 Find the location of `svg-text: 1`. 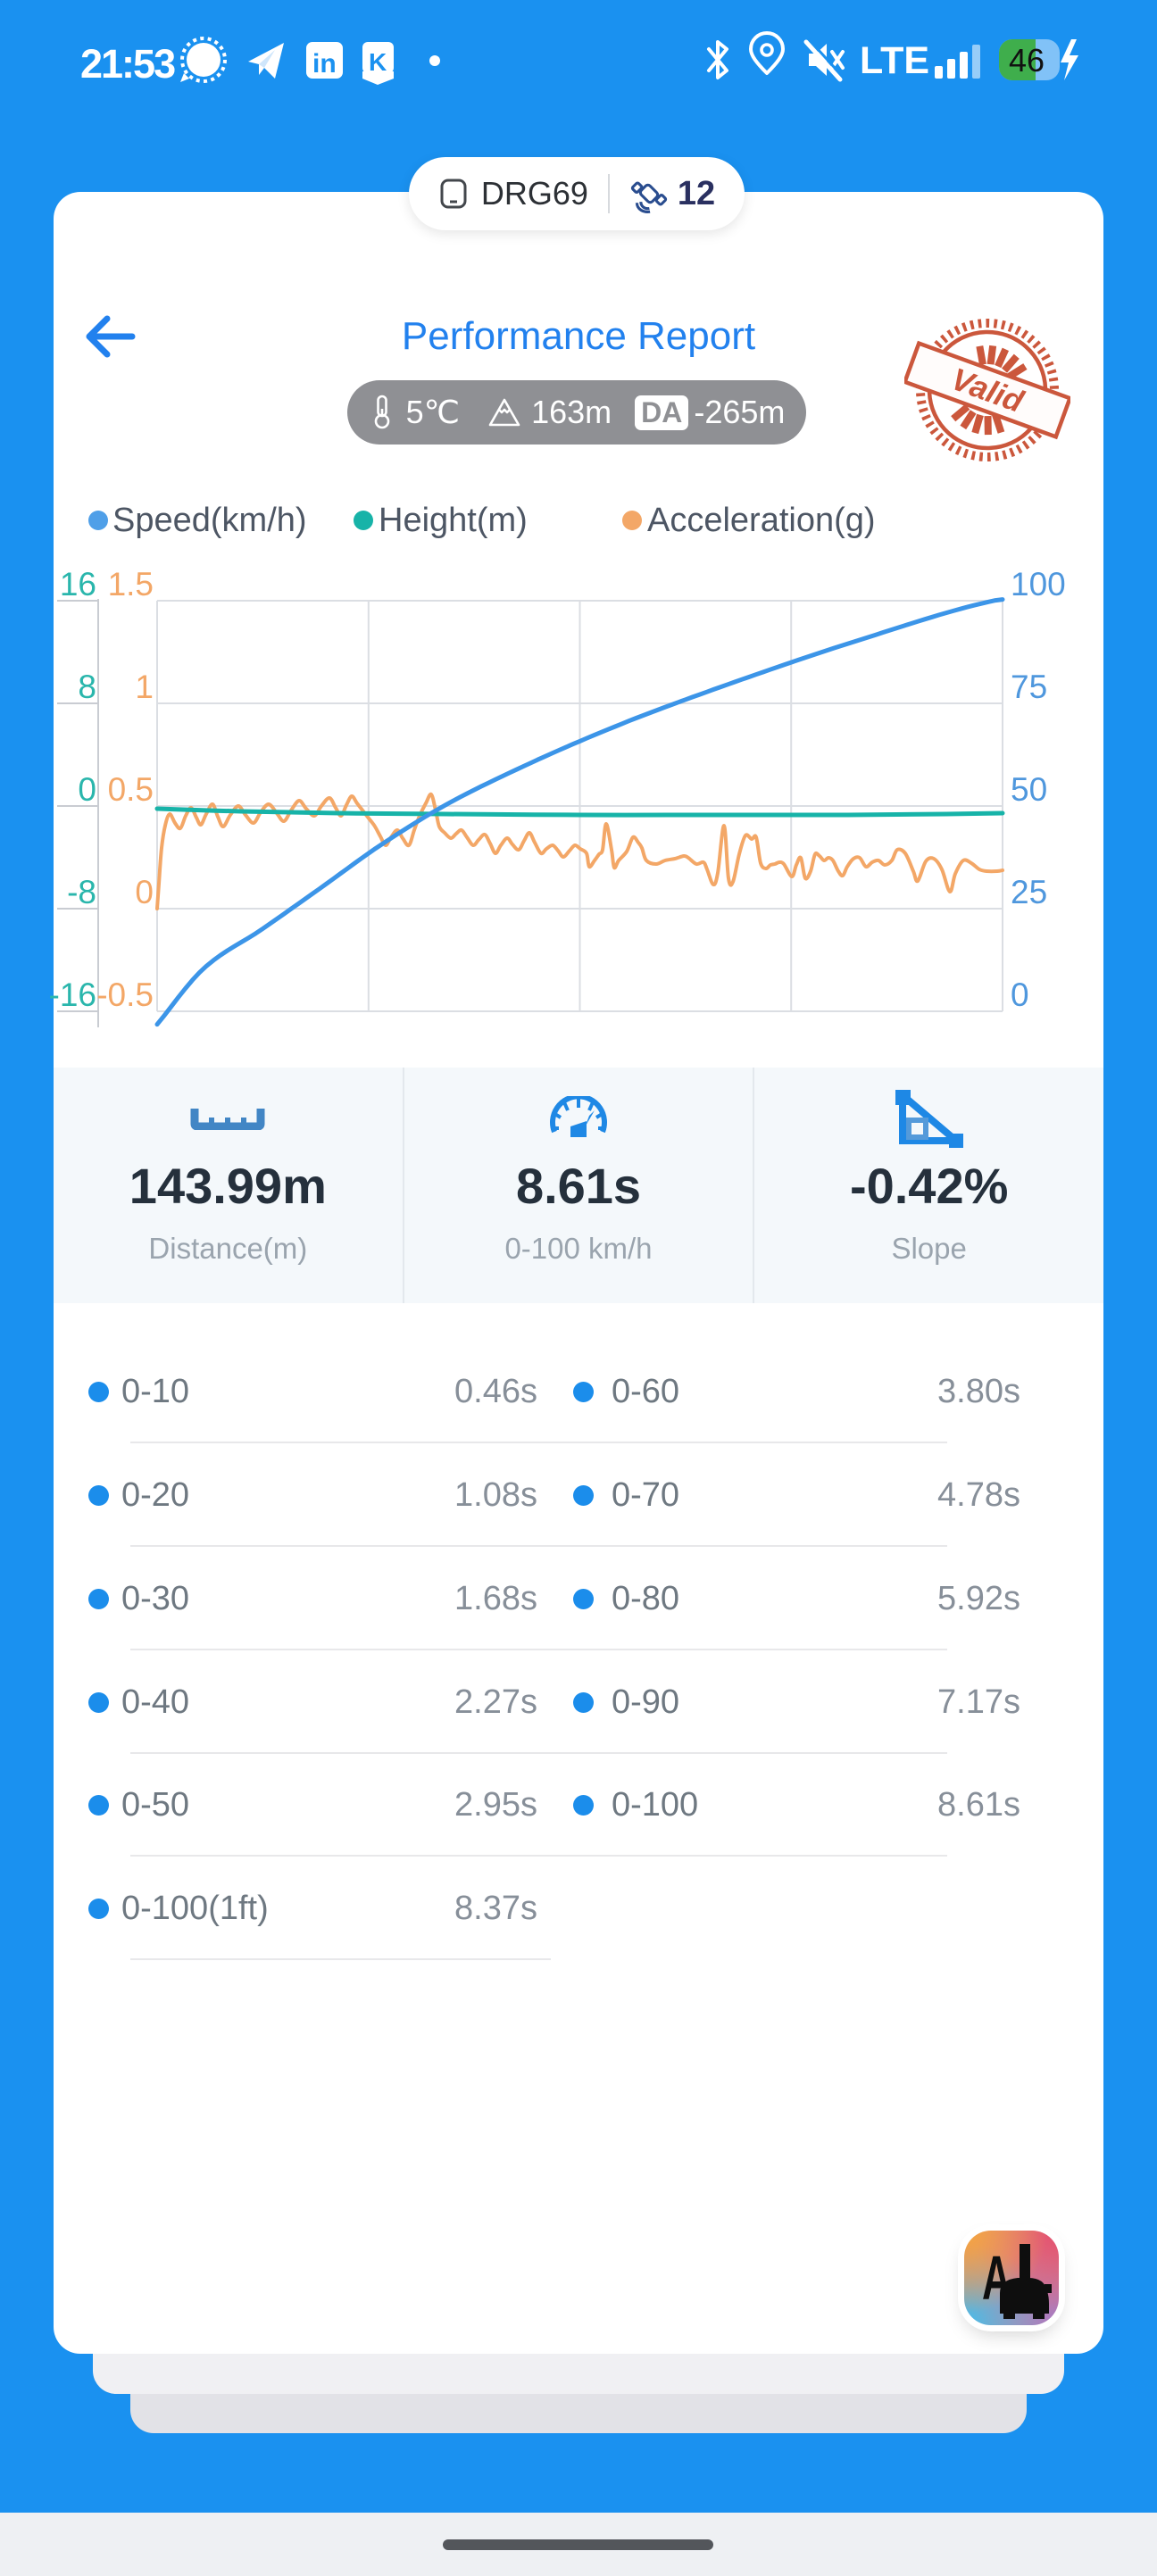

svg-text: 1 is located at coordinates (145, 687).